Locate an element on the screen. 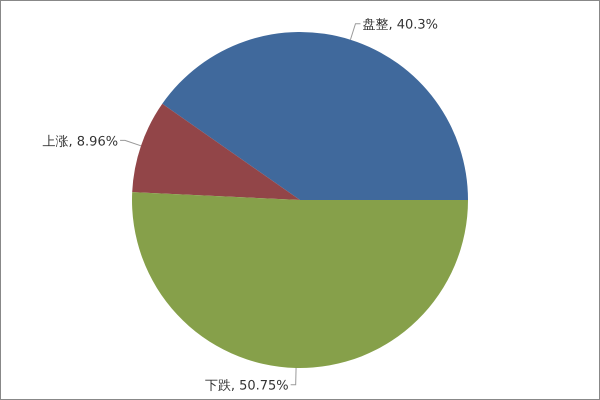  slice-label: 盘整, 40.3% is located at coordinates (400, 25).